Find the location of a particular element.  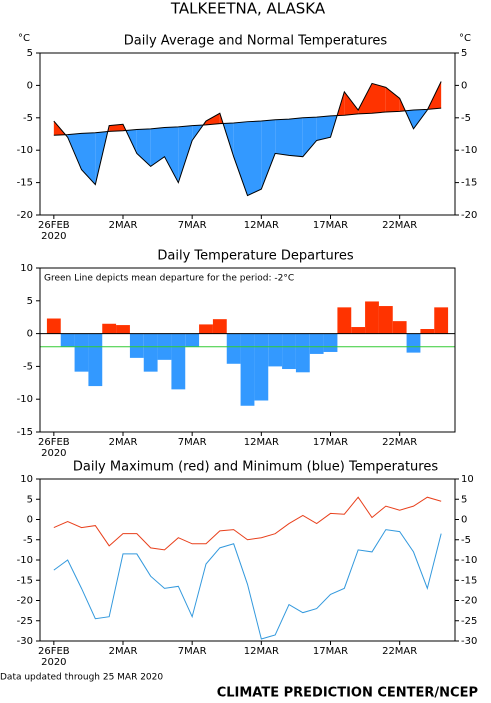

average-line is located at coordinates (247, 139).